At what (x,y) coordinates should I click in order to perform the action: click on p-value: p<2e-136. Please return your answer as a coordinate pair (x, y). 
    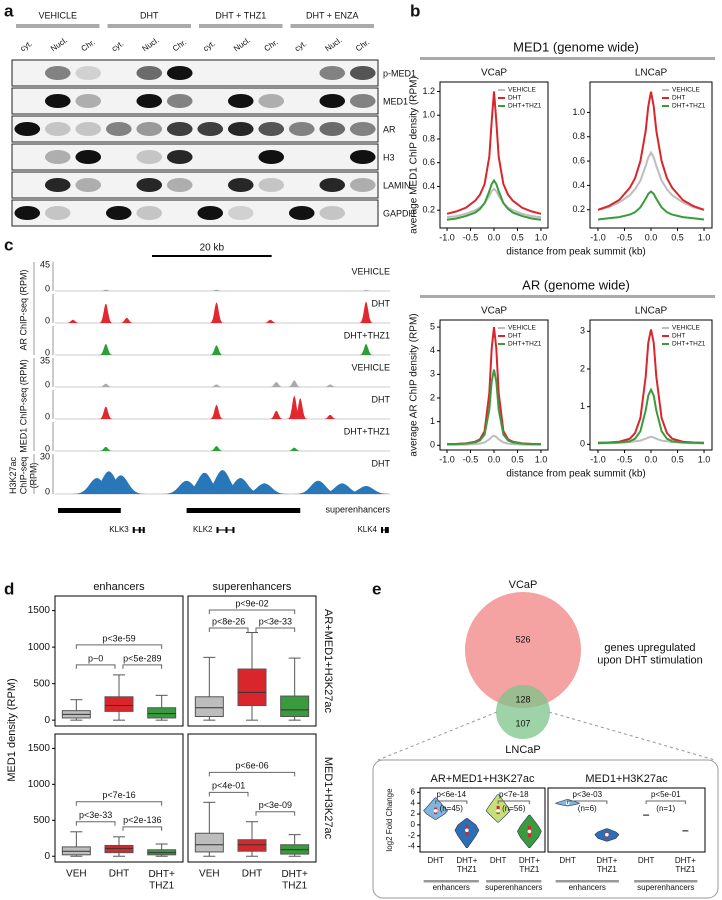
    Looking at the image, I should click on (142, 820).